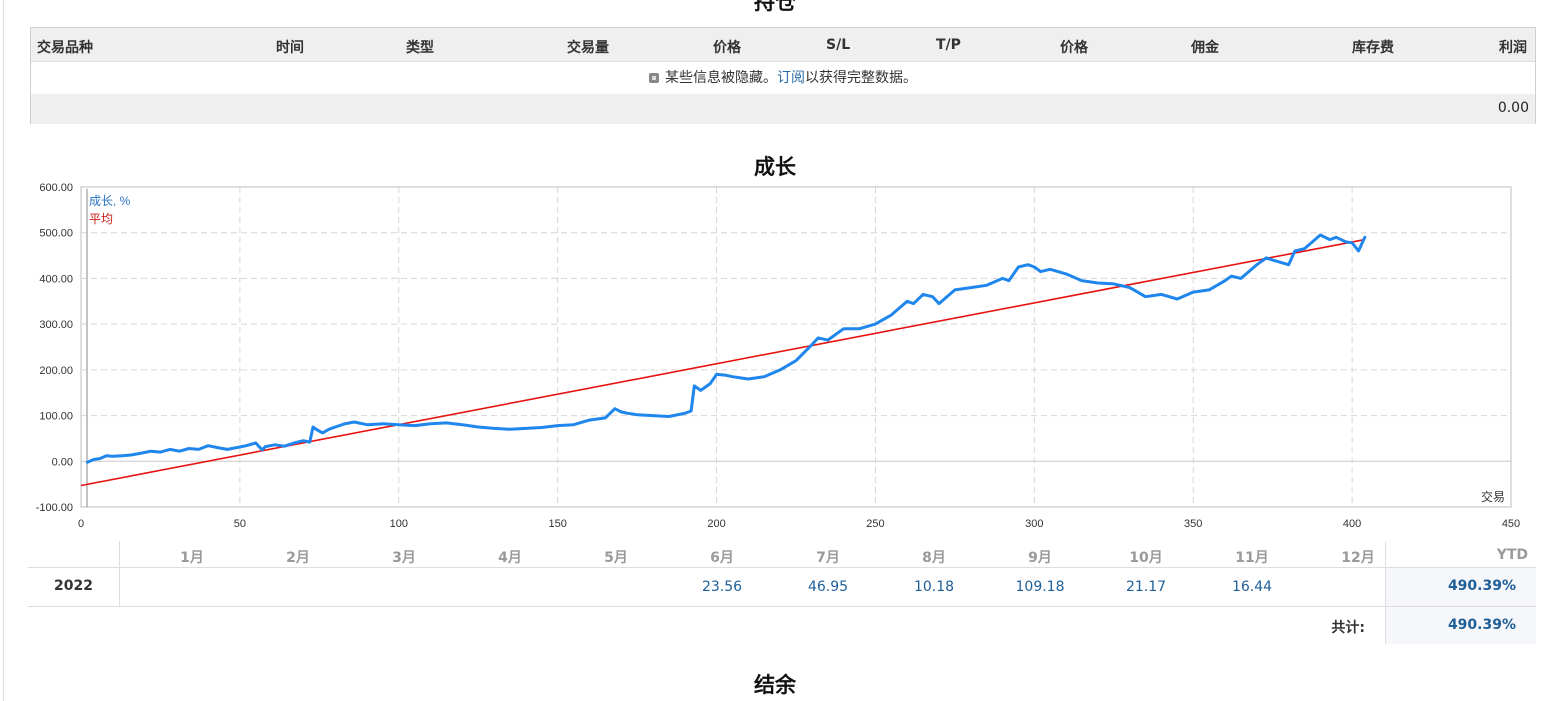 This screenshot has height=701, width=1550. I want to click on x-axis-label: 交易, so click(1493, 496).